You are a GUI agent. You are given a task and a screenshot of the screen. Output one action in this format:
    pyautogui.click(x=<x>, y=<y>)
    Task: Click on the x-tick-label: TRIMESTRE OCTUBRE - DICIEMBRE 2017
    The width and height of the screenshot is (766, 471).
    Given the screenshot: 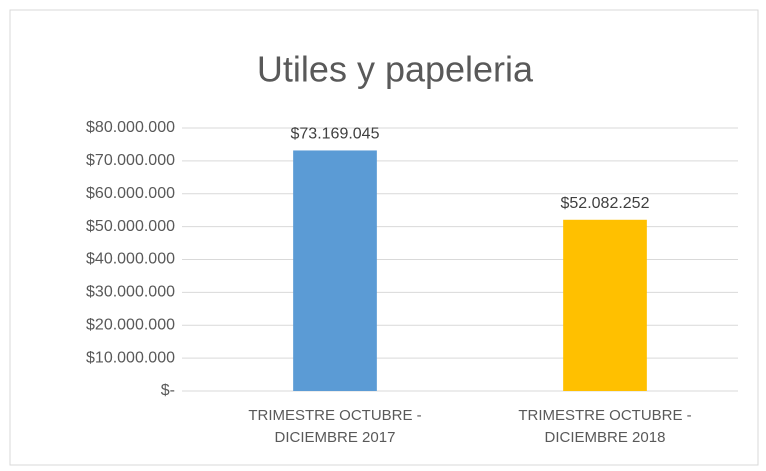 What is the action you would take?
    pyautogui.click(x=335, y=426)
    